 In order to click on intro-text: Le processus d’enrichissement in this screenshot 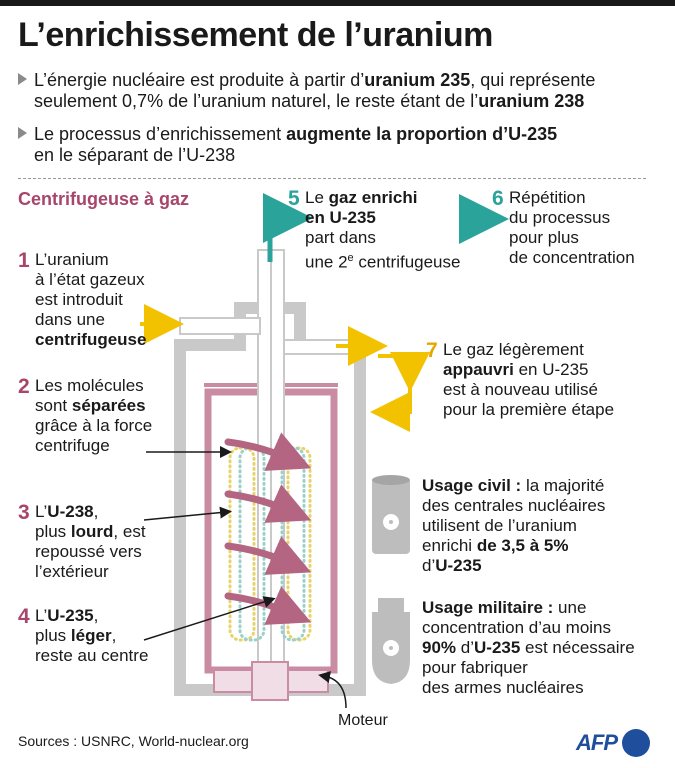, I will do `click(160, 134)`.